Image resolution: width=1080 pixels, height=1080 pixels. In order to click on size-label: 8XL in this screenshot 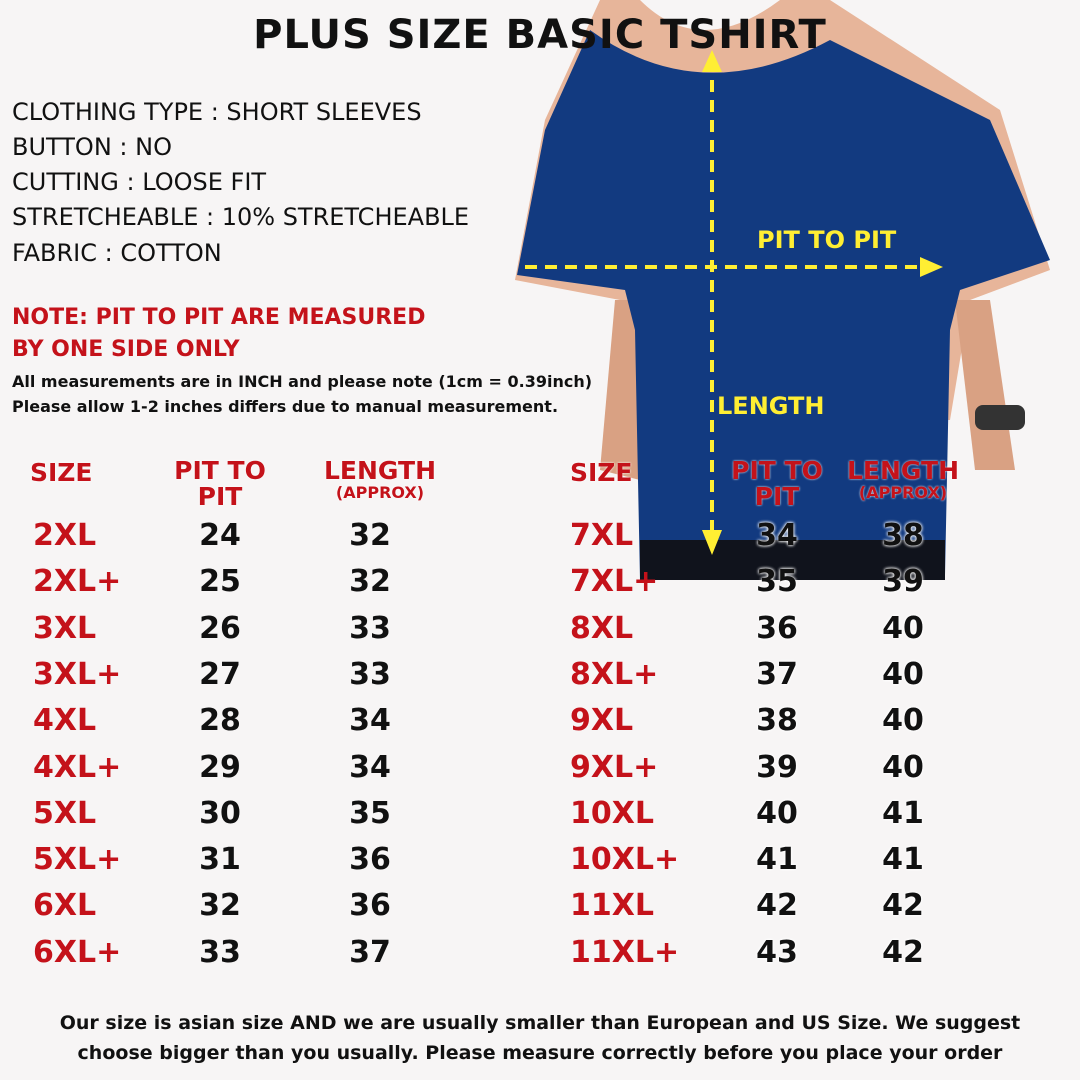, I will do `click(602, 628)`.